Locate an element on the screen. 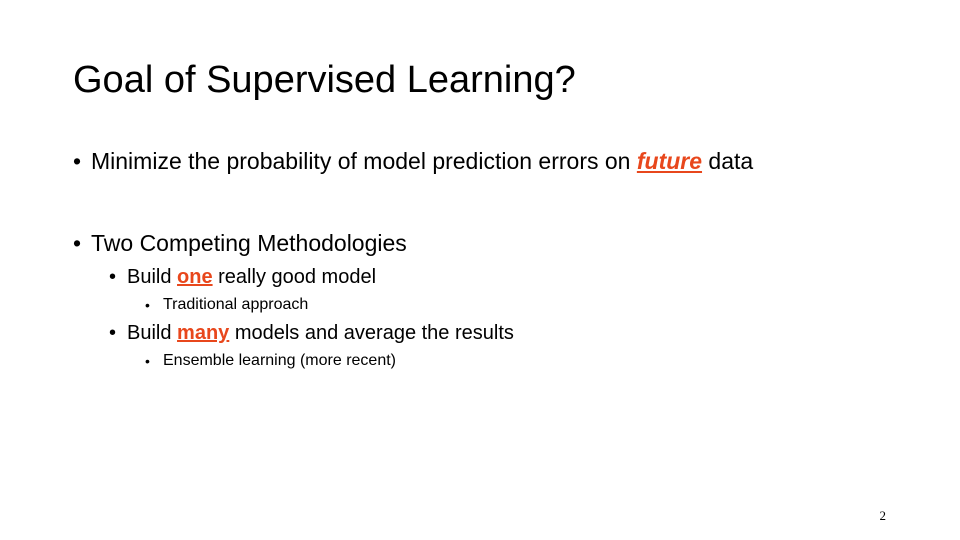  page-number: 2 is located at coordinates (883, 516).